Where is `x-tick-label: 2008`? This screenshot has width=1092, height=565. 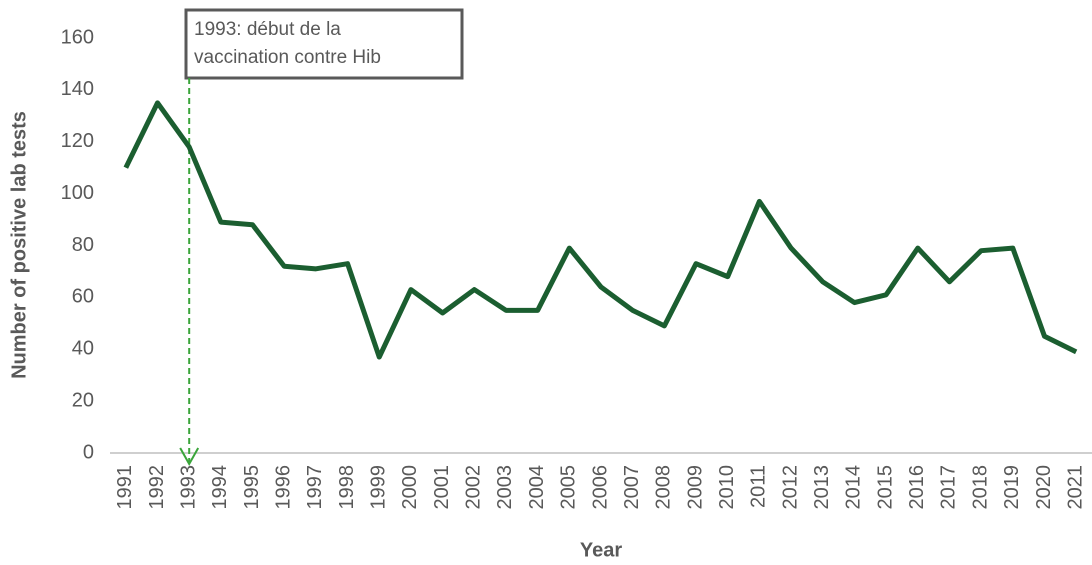 x-tick-label: 2008 is located at coordinates (664, 487).